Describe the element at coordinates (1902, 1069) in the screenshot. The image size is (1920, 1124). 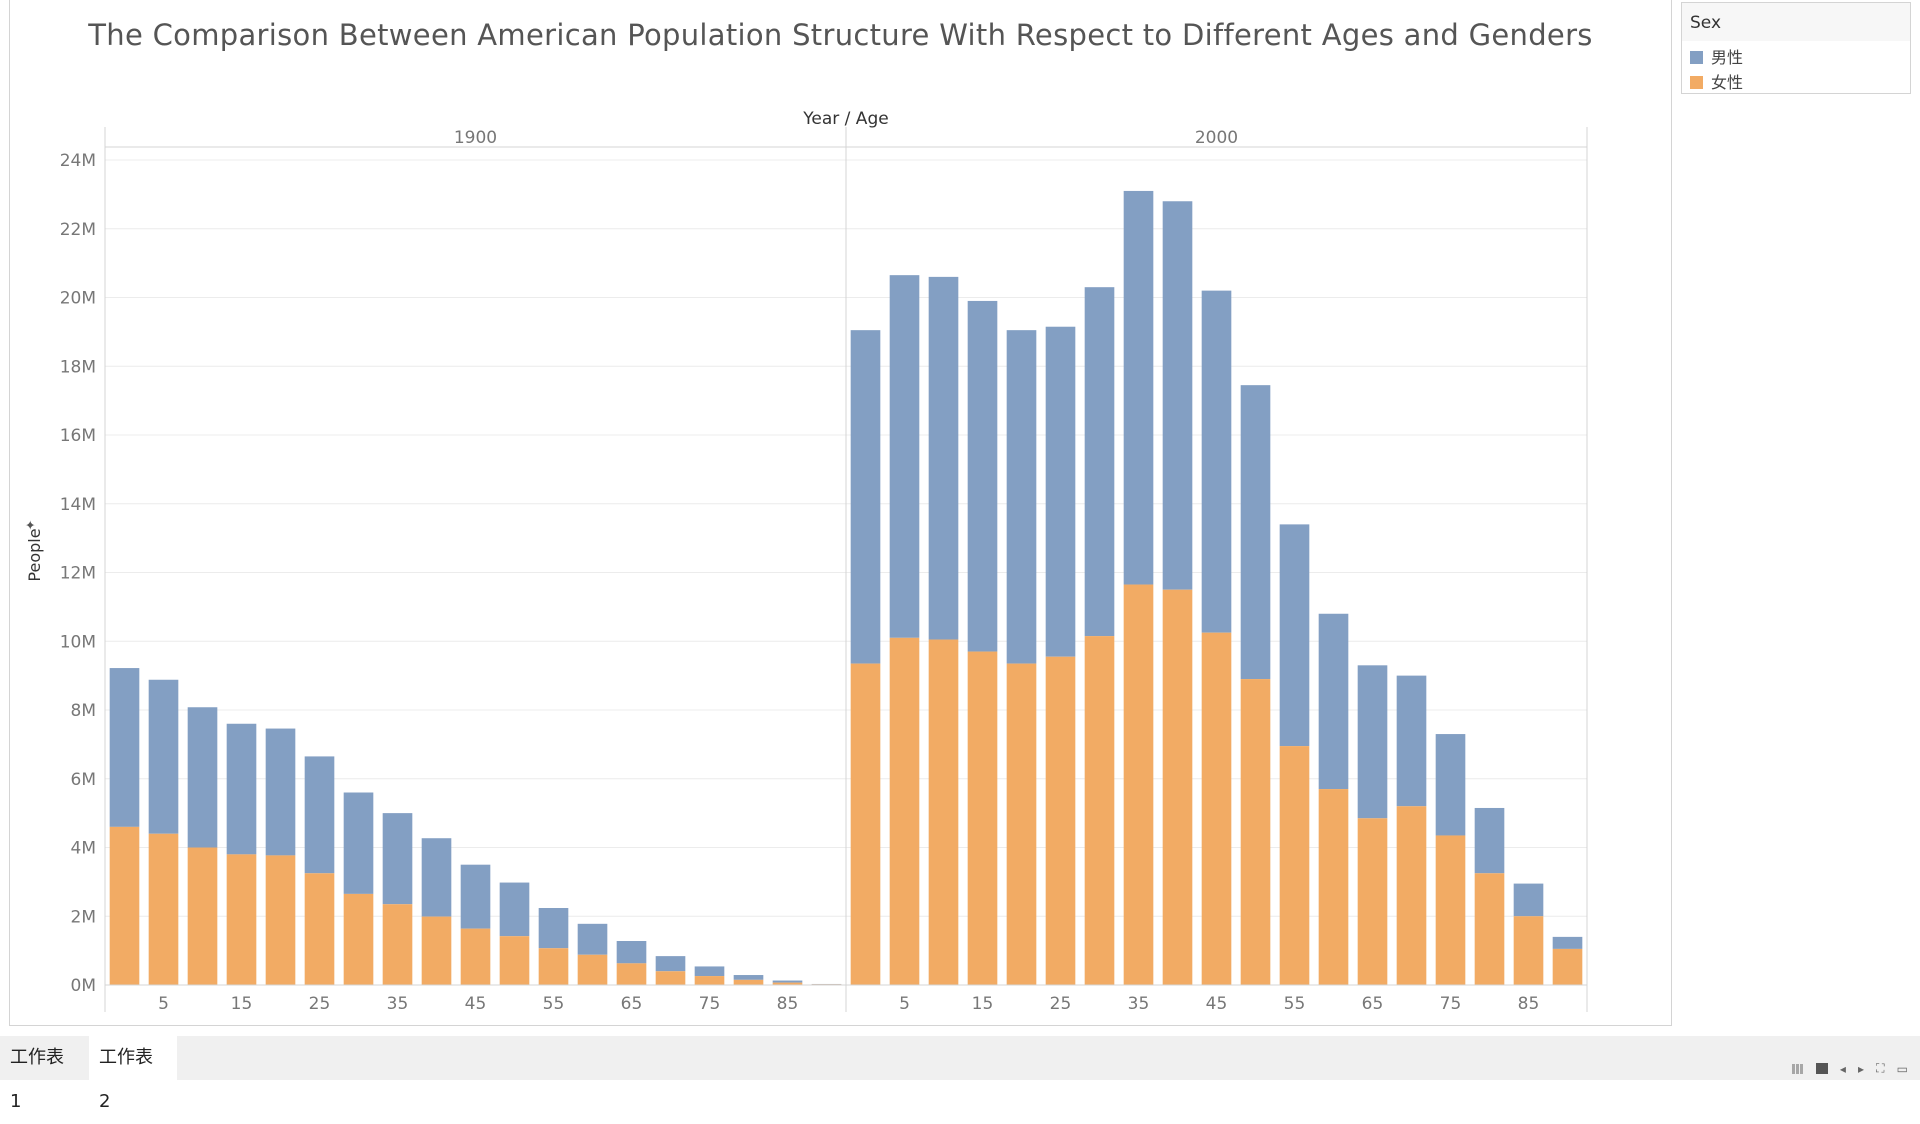
I see `presentation-icon: ▭` at that location.